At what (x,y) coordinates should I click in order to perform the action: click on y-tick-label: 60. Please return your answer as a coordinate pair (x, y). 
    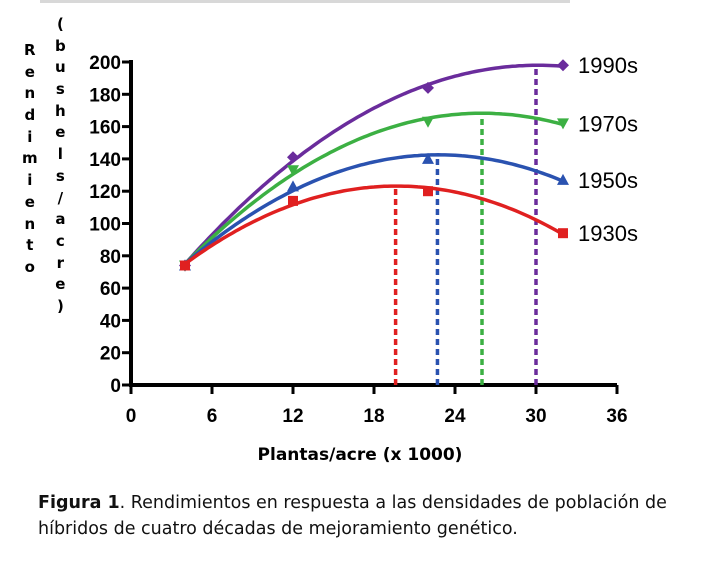
    Looking at the image, I should click on (110, 289).